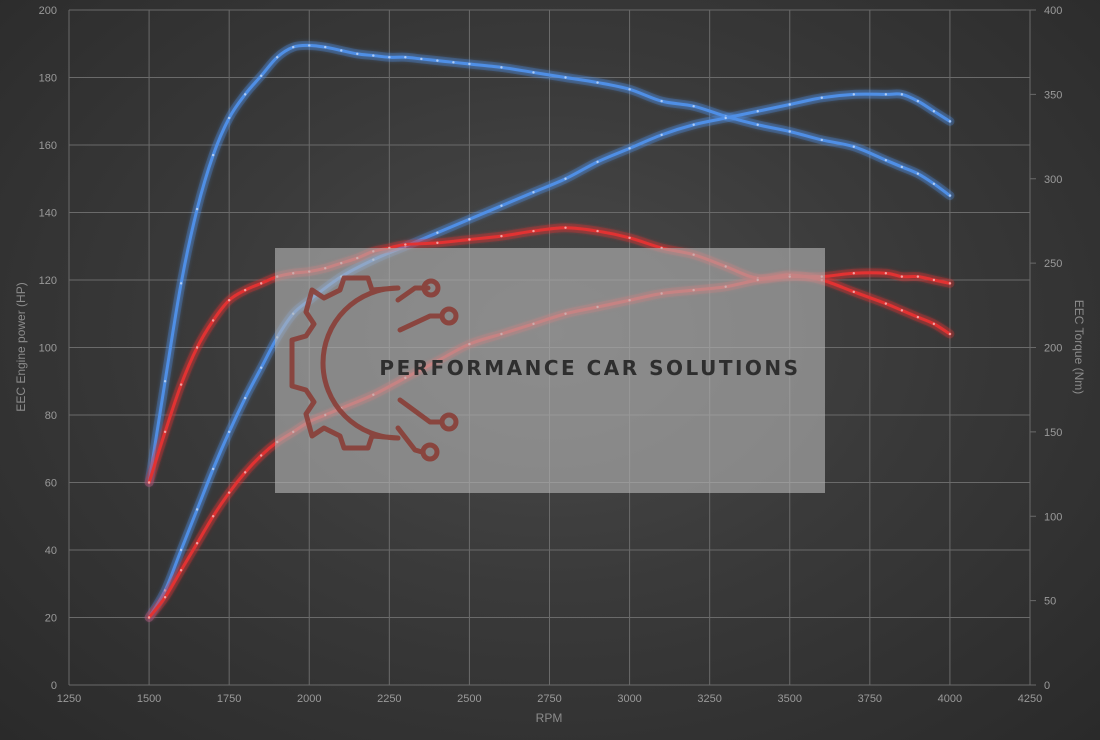 This screenshot has width=1100, height=740. I want to click on y-right-tick-label: 150, so click(1053, 433).